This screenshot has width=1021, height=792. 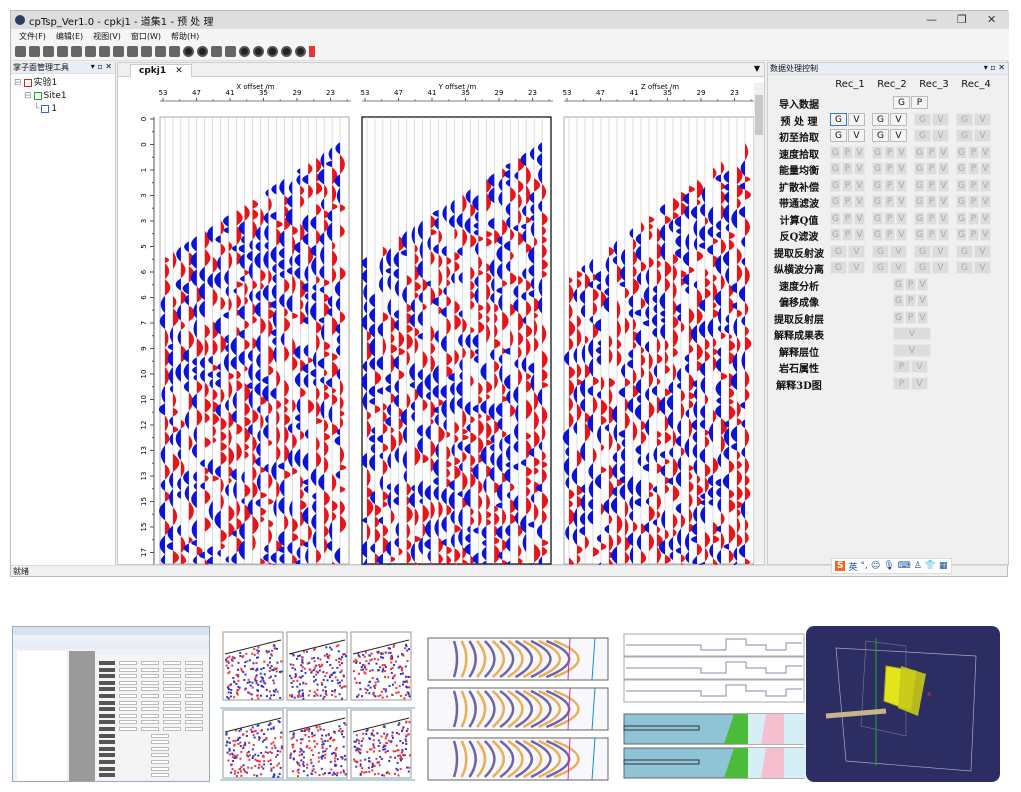 What do you see at coordinates (20, 51) in the screenshot?
I see `toolbar-tool-1-icon` at bounding box center [20, 51].